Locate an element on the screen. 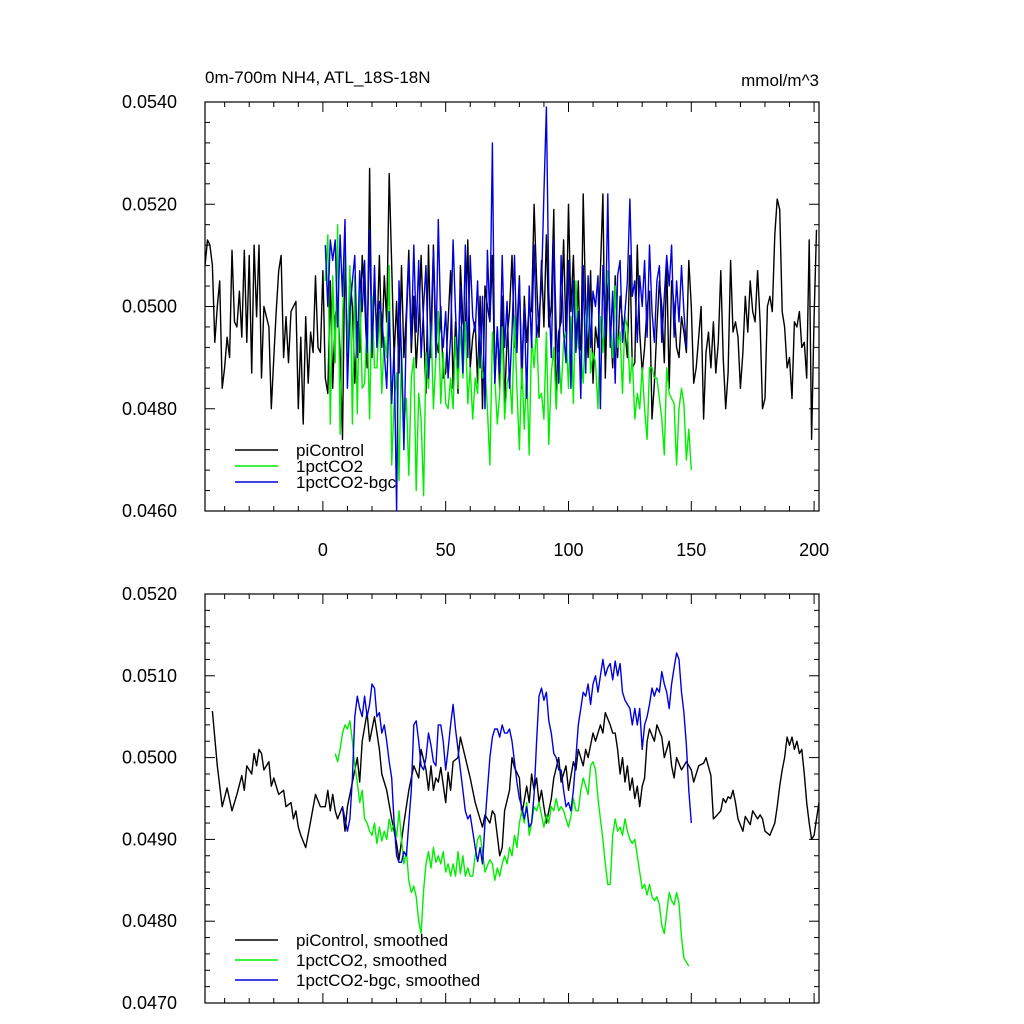  y-tick-label: 0.0540 is located at coordinates (149, 102).